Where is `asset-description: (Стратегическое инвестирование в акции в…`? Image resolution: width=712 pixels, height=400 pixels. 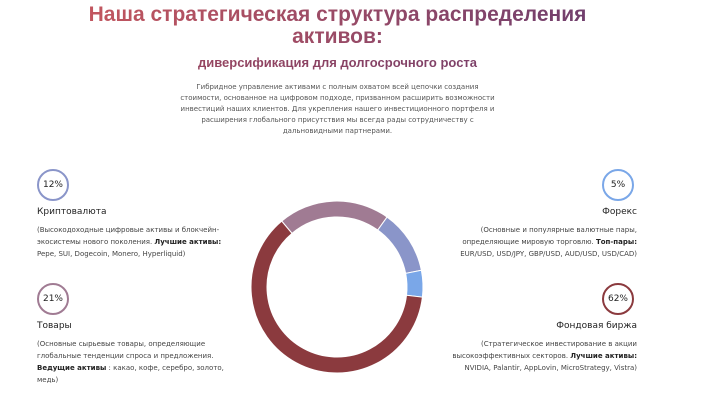 asset-description: (Стратегическое инвестирование в акции в… is located at coordinates (537, 356).